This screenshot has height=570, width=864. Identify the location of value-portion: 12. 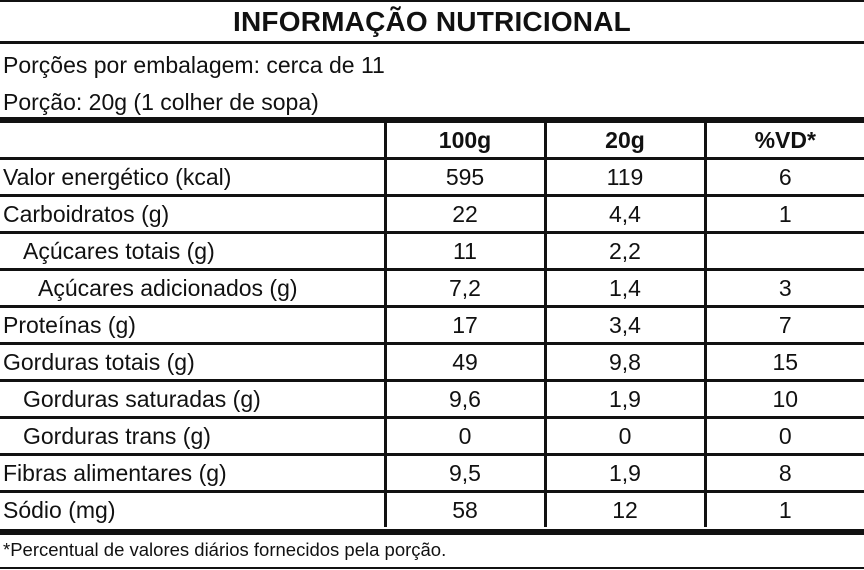
(624, 509).